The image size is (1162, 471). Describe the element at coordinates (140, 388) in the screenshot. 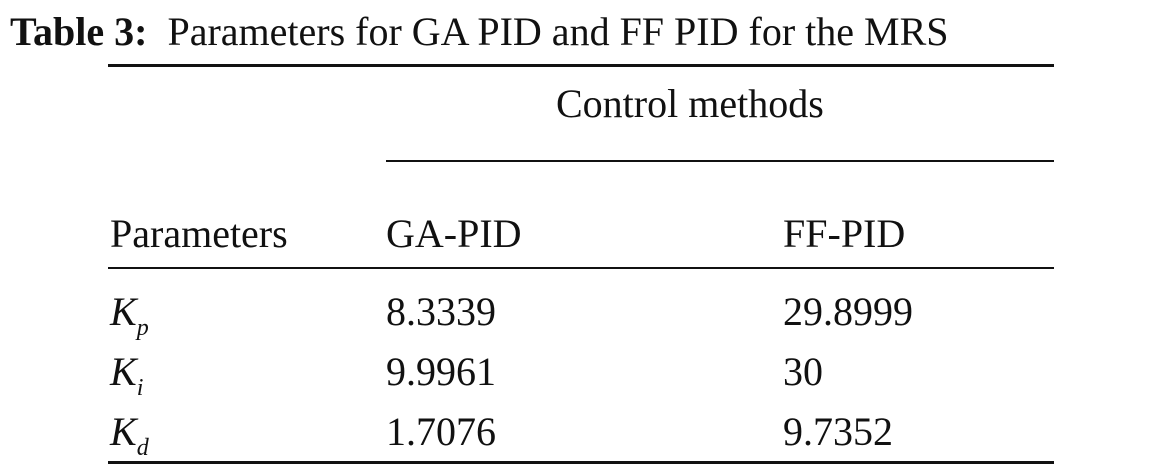

I see `subscript: i` at that location.